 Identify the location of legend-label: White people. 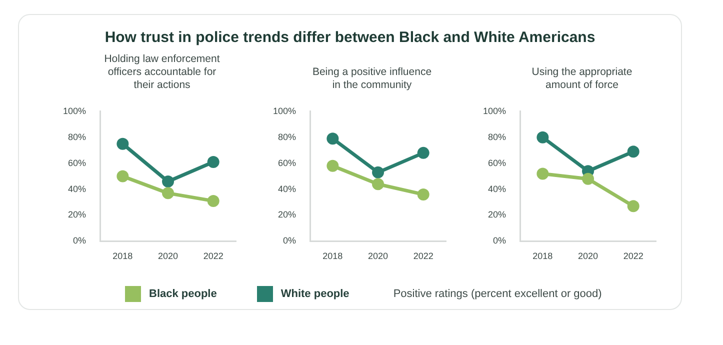
(315, 294).